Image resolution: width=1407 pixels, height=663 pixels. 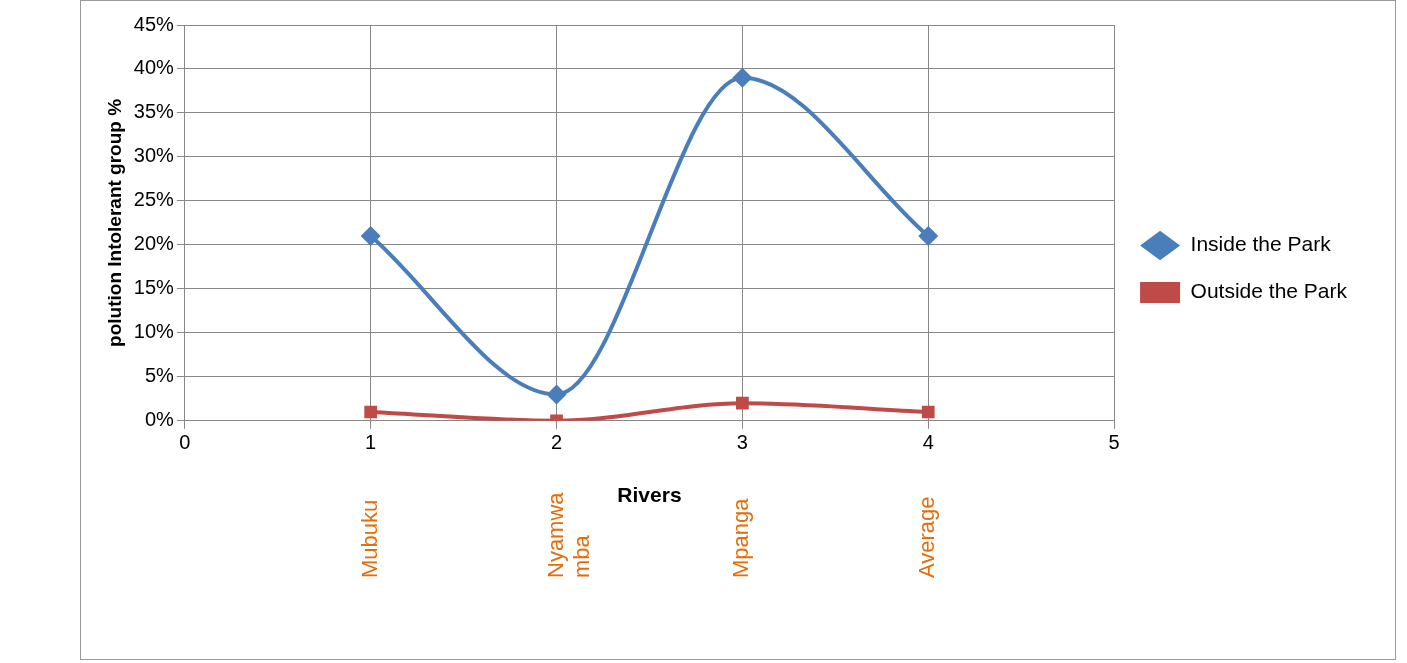 I want to click on y-tick-label: 40%, so click(x=154, y=67).